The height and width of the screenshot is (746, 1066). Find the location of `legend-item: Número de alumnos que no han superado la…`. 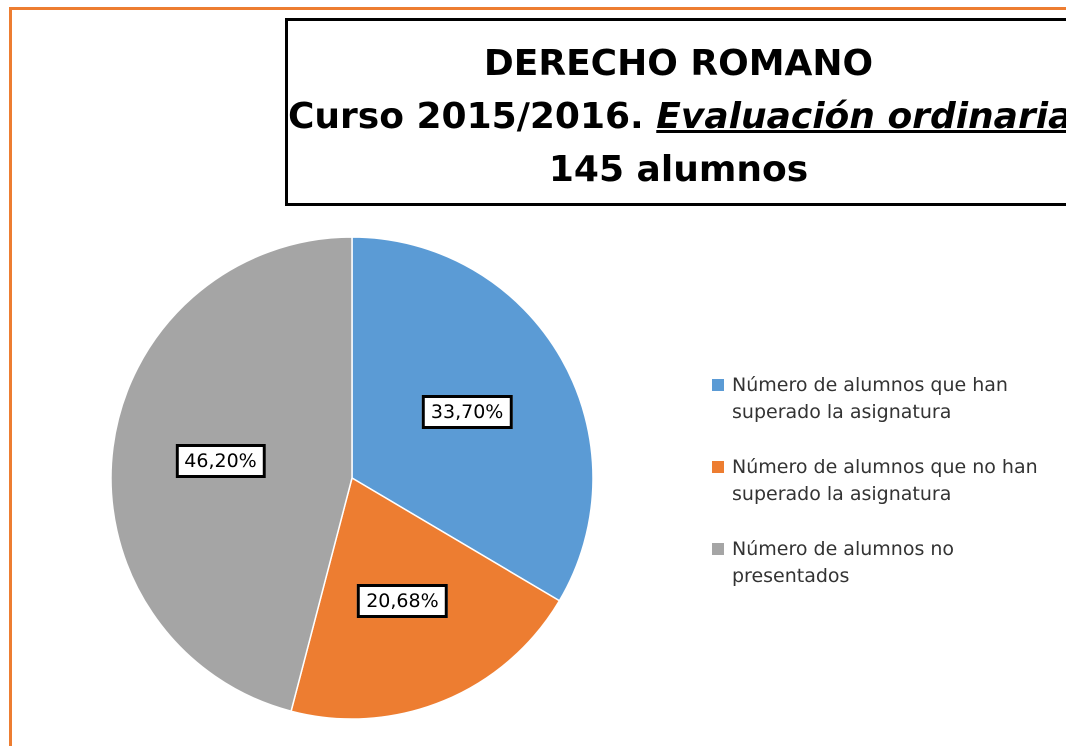

legend-item: Número de alumnos que no han superado la… is located at coordinates (882, 481).